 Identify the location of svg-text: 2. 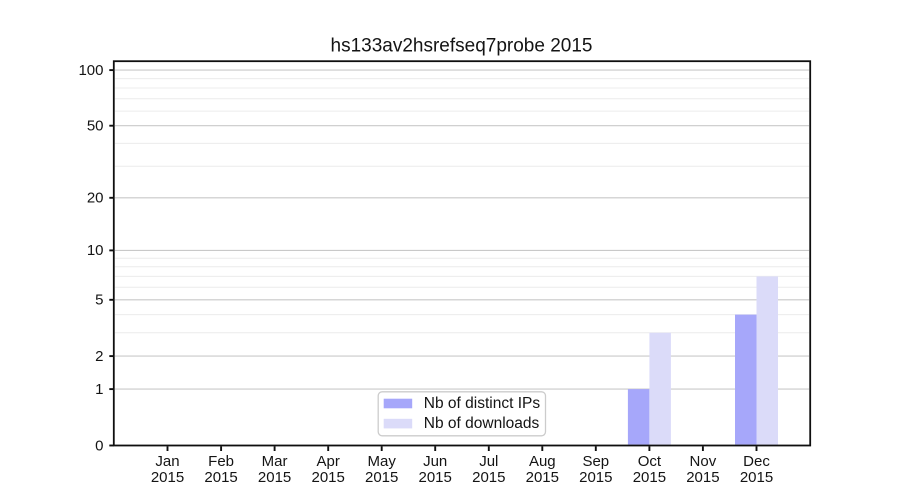
(99, 356).